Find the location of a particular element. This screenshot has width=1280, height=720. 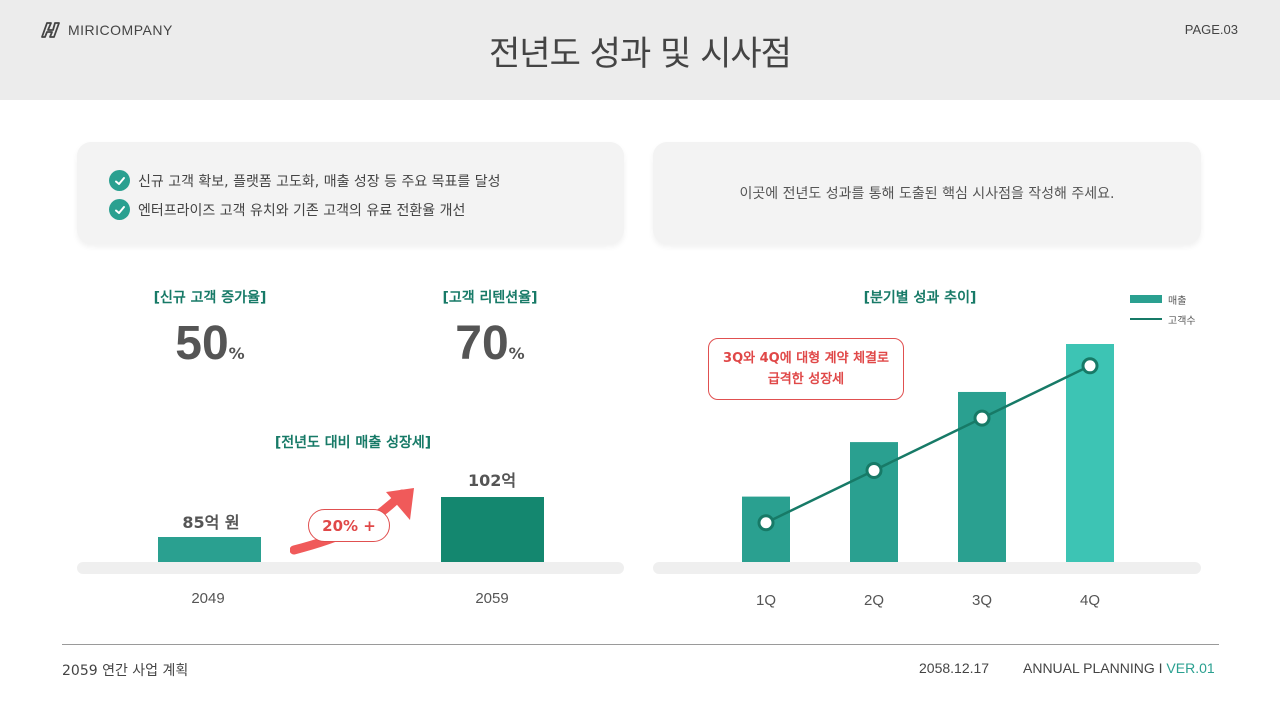

growth-bar-2059 is located at coordinates (492, 529).